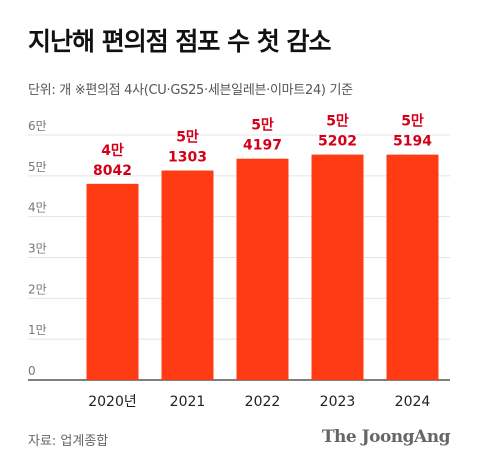  Describe the element at coordinates (112, 402) in the screenshot. I see `x-tick-label: 2020년` at that location.